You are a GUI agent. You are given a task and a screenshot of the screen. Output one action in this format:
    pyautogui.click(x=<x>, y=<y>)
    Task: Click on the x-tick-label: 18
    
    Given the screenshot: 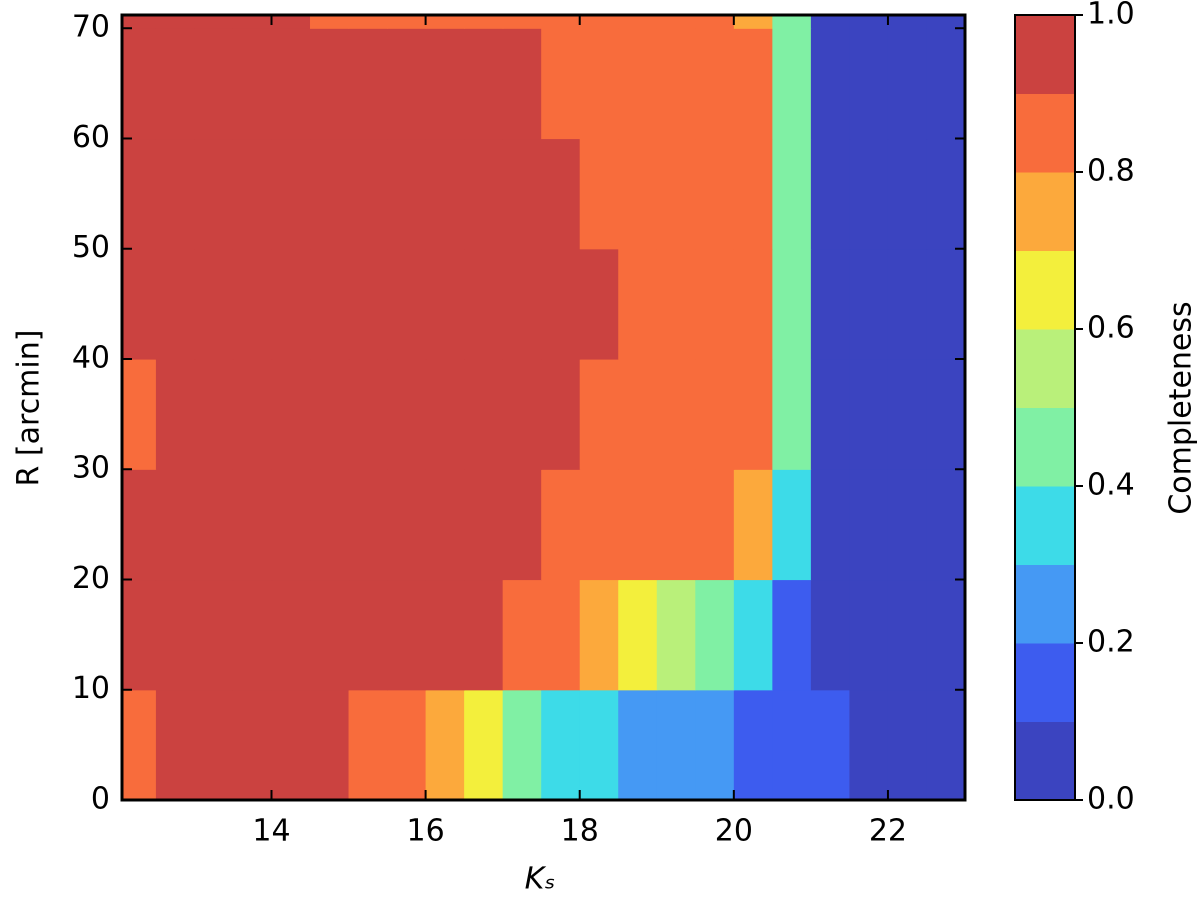 What is the action you would take?
    pyautogui.click(x=580, y=831)
    